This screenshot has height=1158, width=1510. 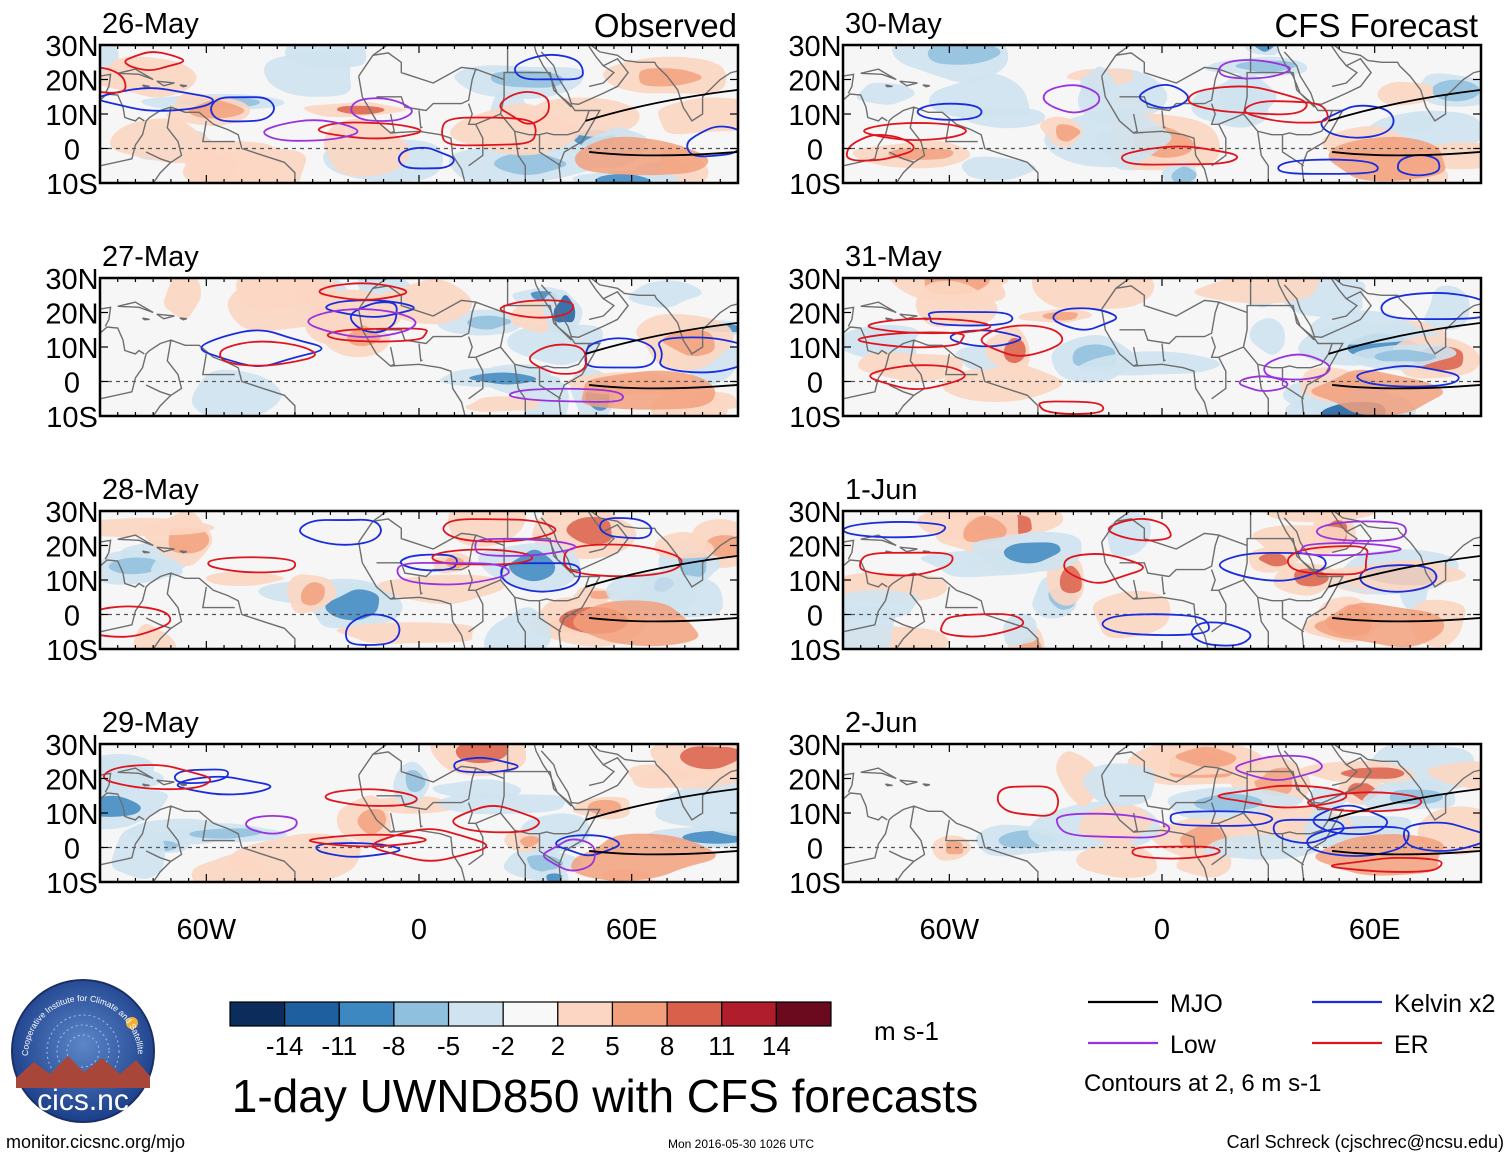 I want to click on panel-date-label: 28-May, so click(x=150, y=490).